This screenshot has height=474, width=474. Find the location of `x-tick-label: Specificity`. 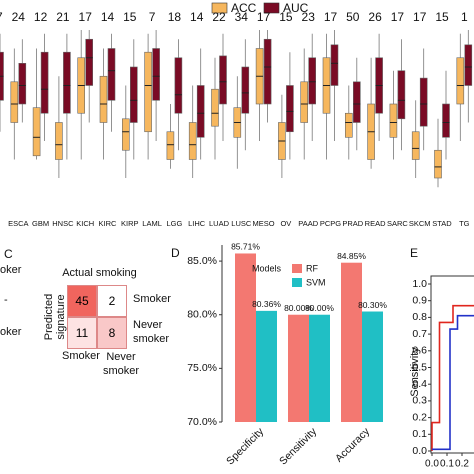

x-tick-label: Specificity is located at coordinates (245, 446).